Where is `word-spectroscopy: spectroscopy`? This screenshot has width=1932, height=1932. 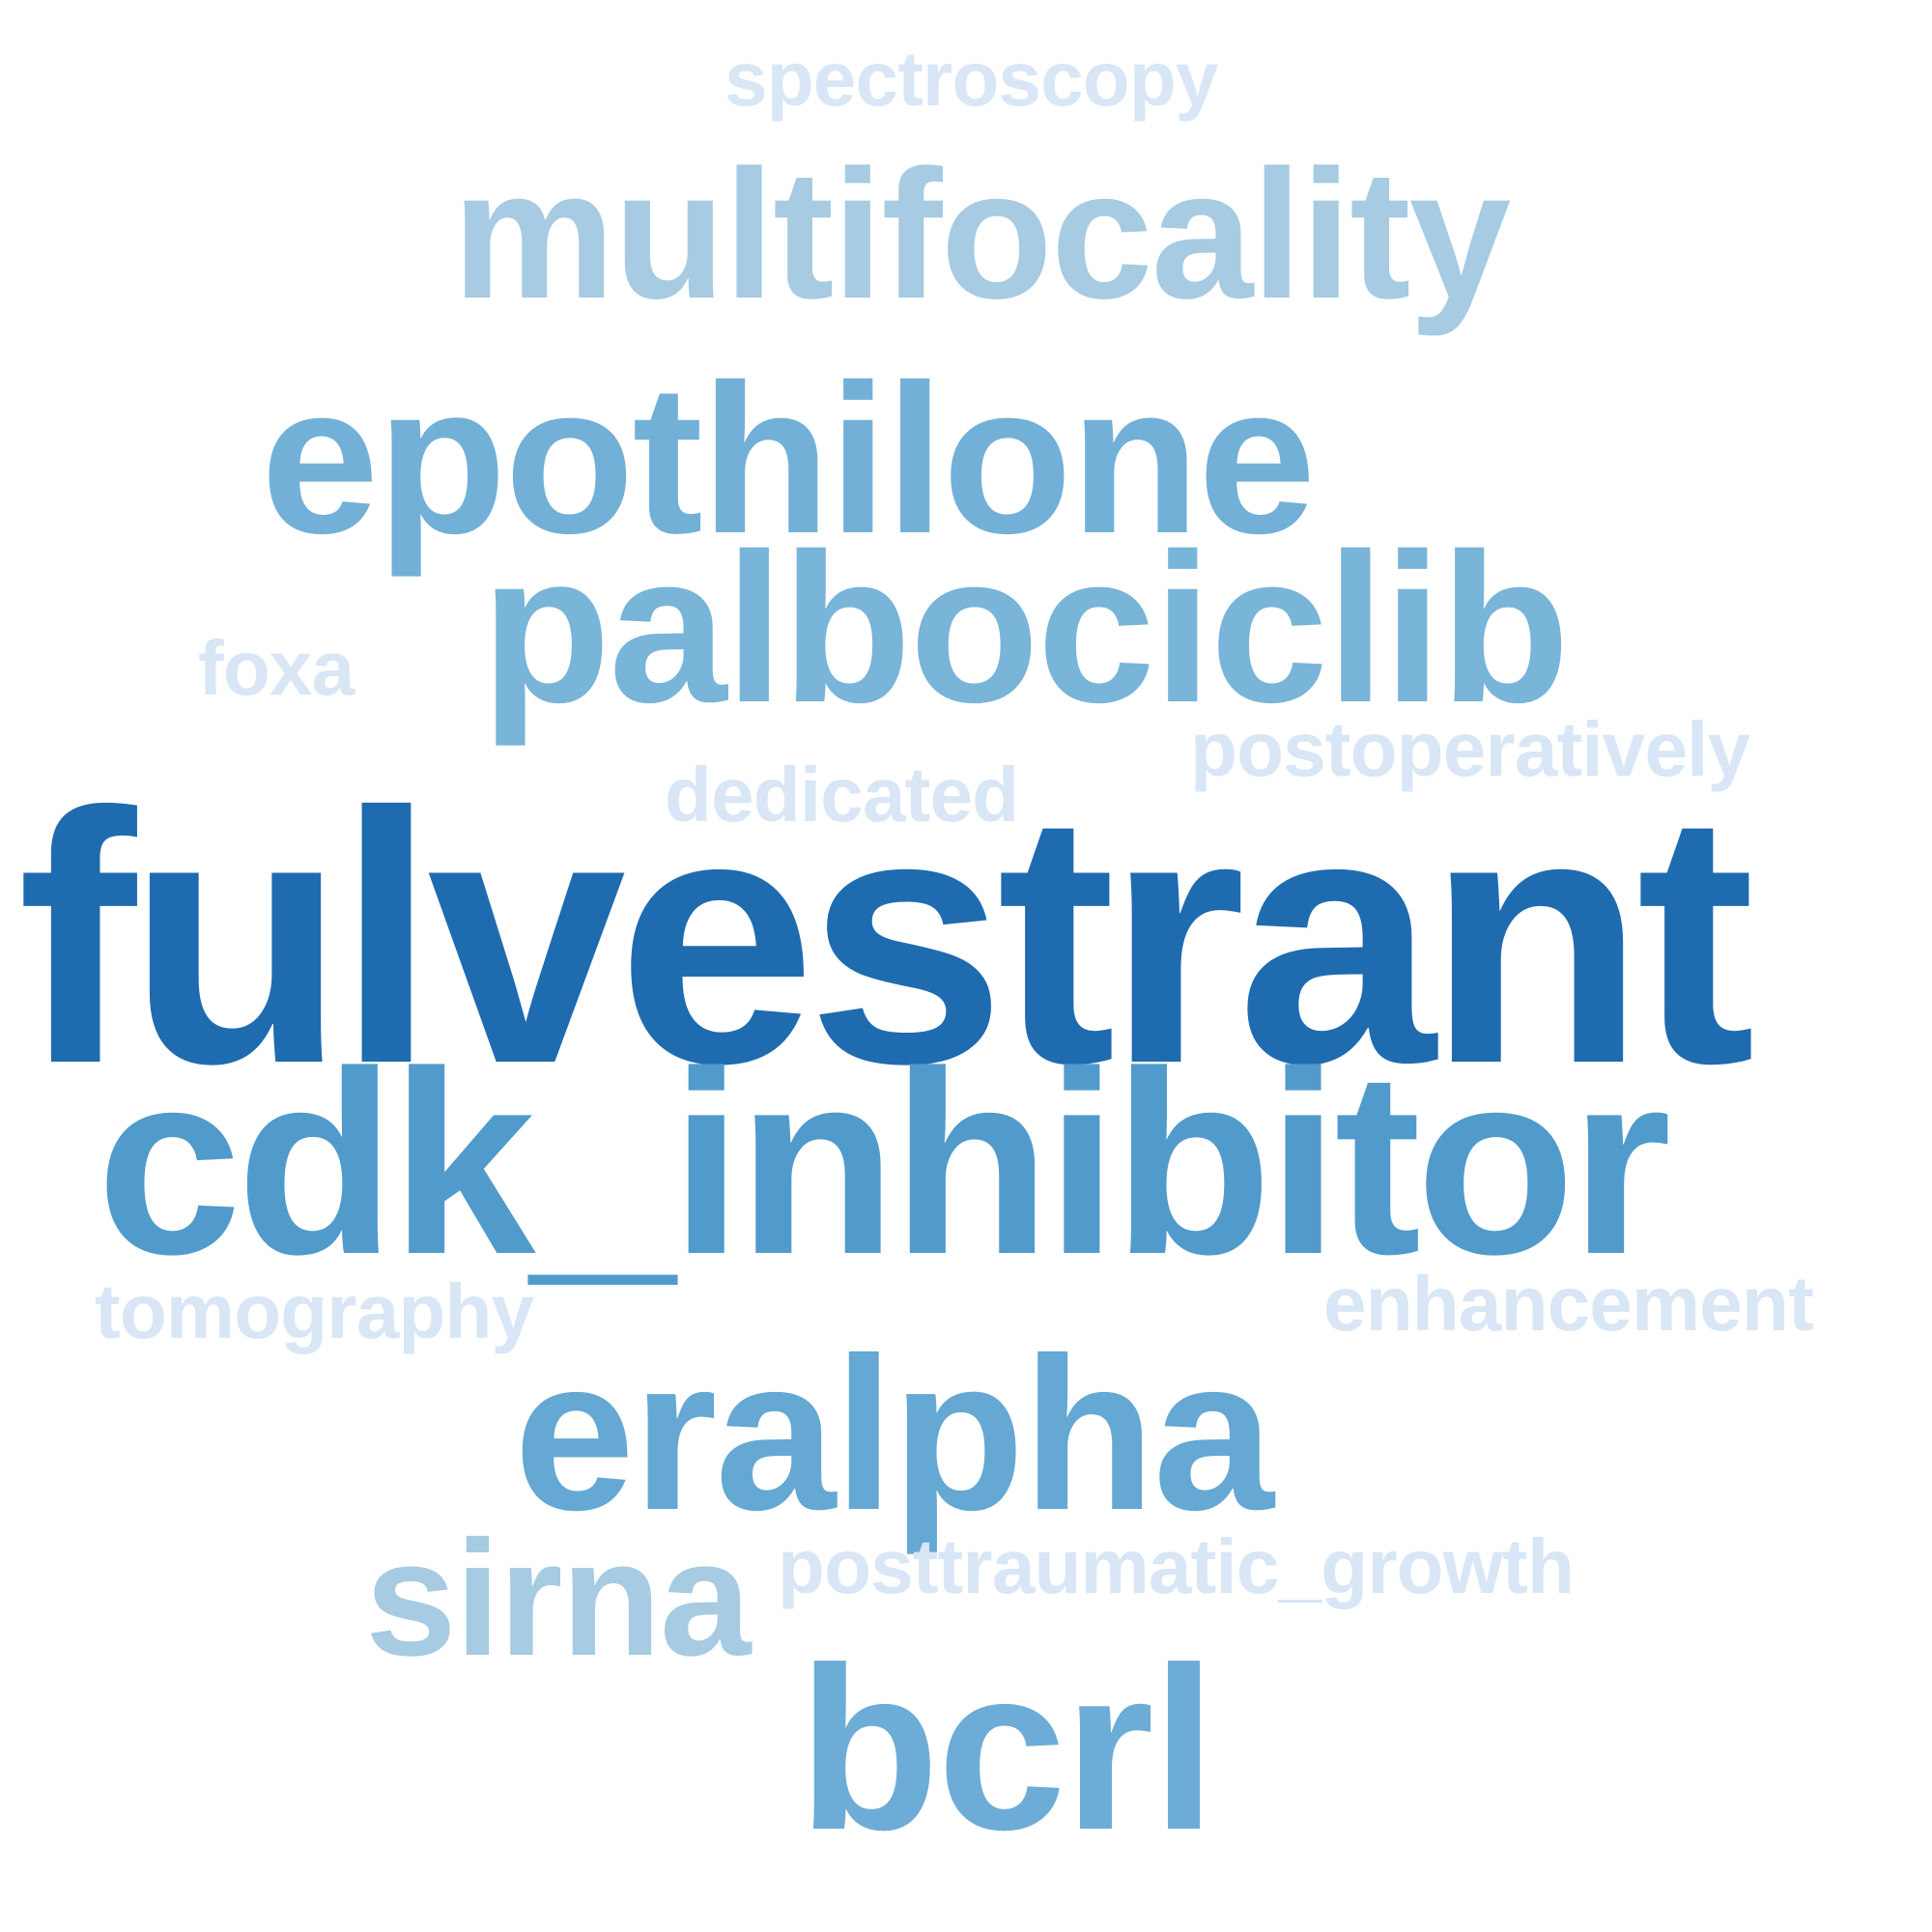 word-spectroscopy: spectroscopy is located at coordinates (971, 79).